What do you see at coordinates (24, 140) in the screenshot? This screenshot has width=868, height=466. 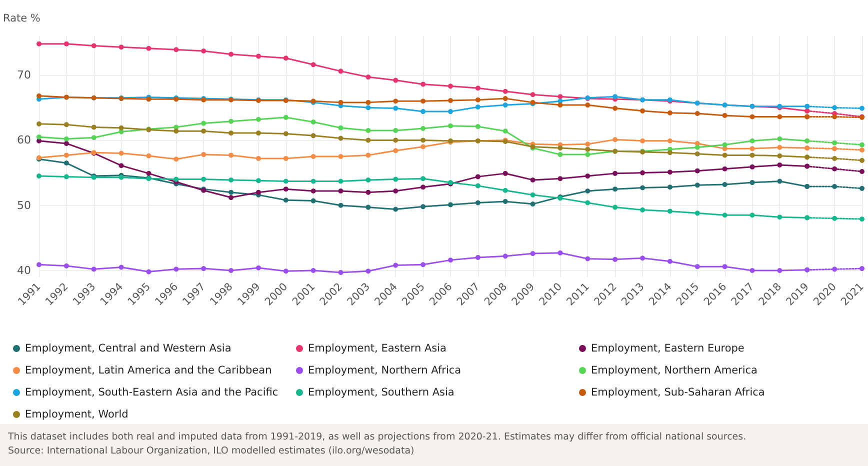 I see `y-tick-label: 60` at bounding box center [24, 140].